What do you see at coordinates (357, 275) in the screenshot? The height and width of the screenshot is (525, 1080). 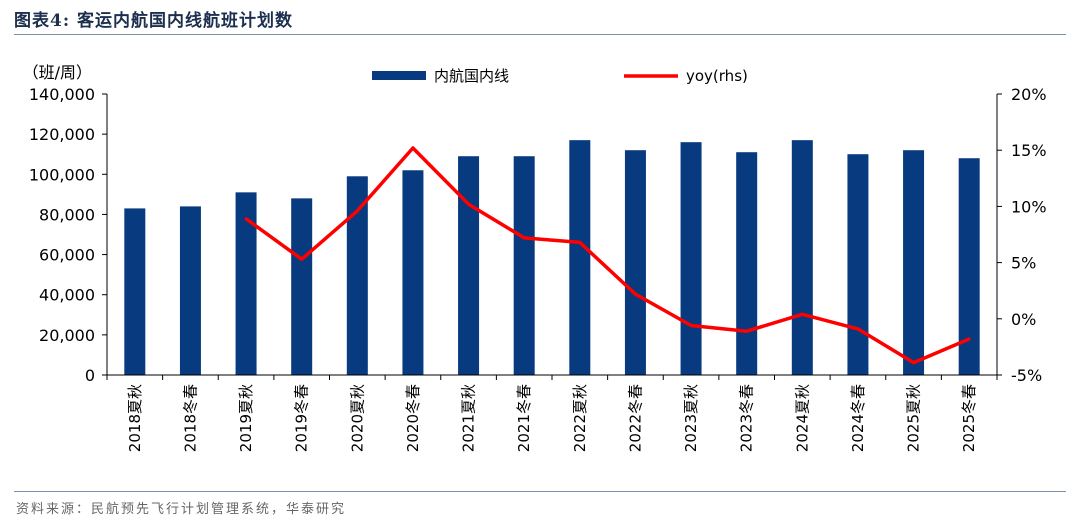 I see `bar-2020夏秋` at bounding box center [357, 275].